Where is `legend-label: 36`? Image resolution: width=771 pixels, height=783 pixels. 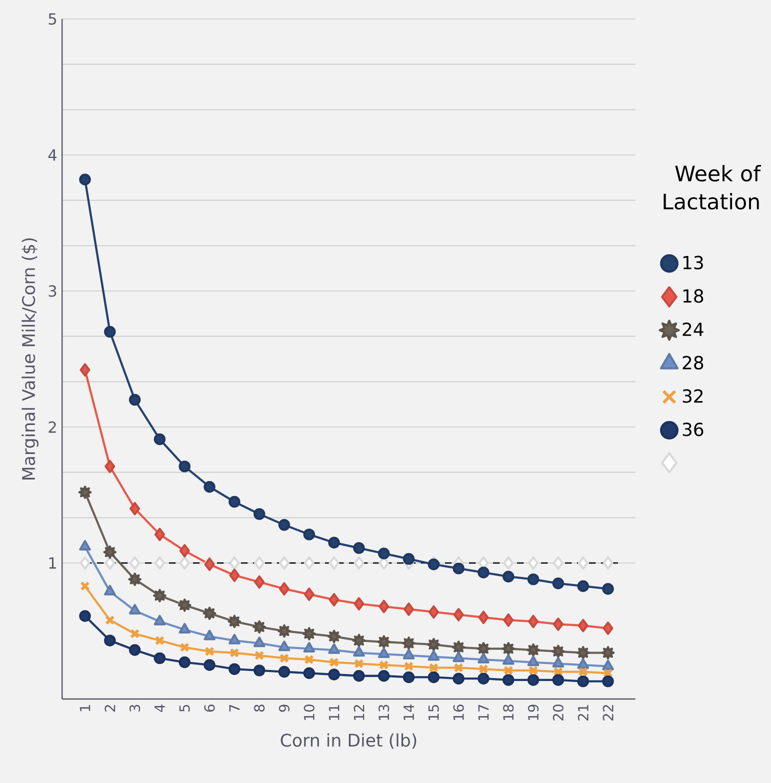
legend-label: 36 is located at coordinates (693, 429).